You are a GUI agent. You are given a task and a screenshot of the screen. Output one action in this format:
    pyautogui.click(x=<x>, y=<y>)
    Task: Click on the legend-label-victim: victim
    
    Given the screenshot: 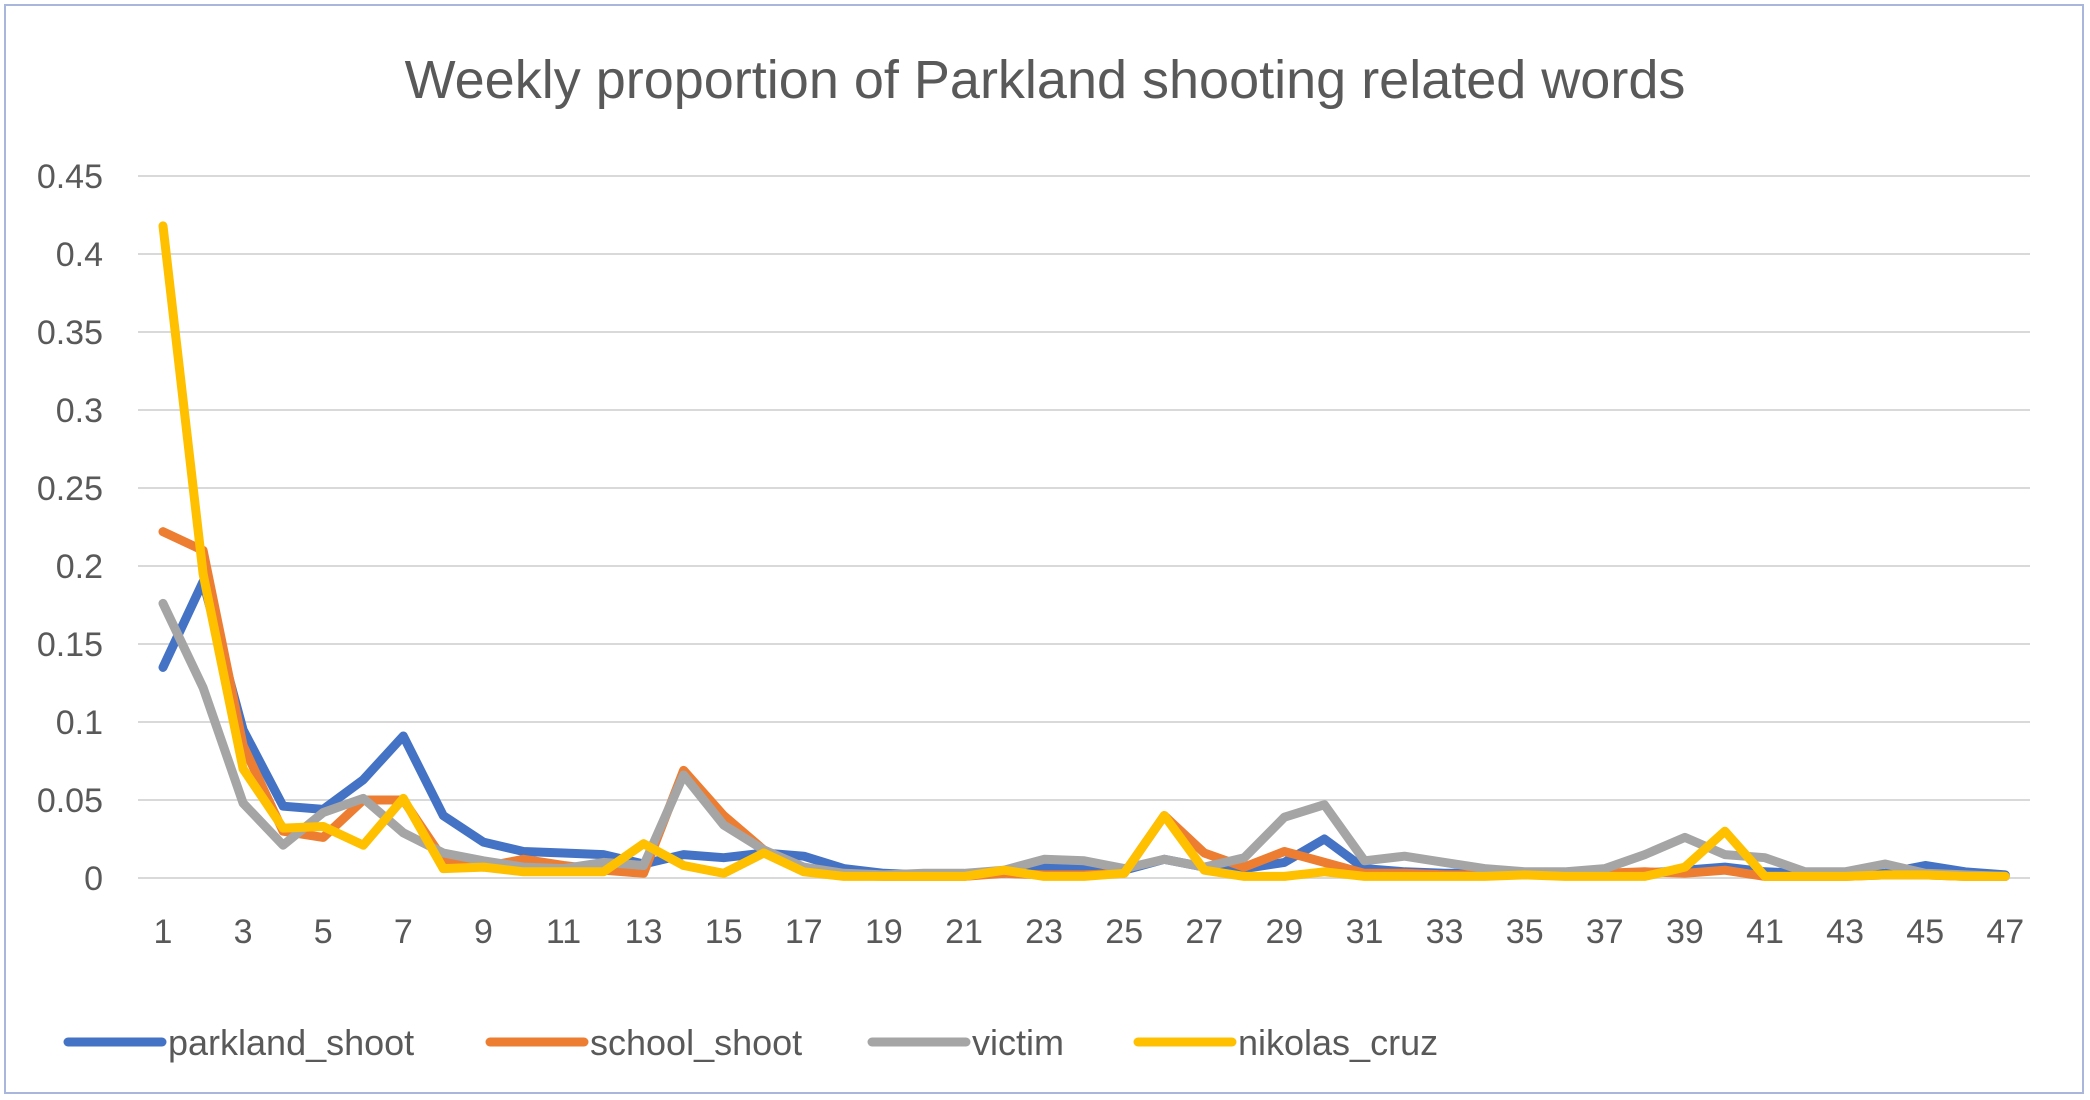 What is the action you would take?
    pyautogui.click(x=1018, y=1042)
    